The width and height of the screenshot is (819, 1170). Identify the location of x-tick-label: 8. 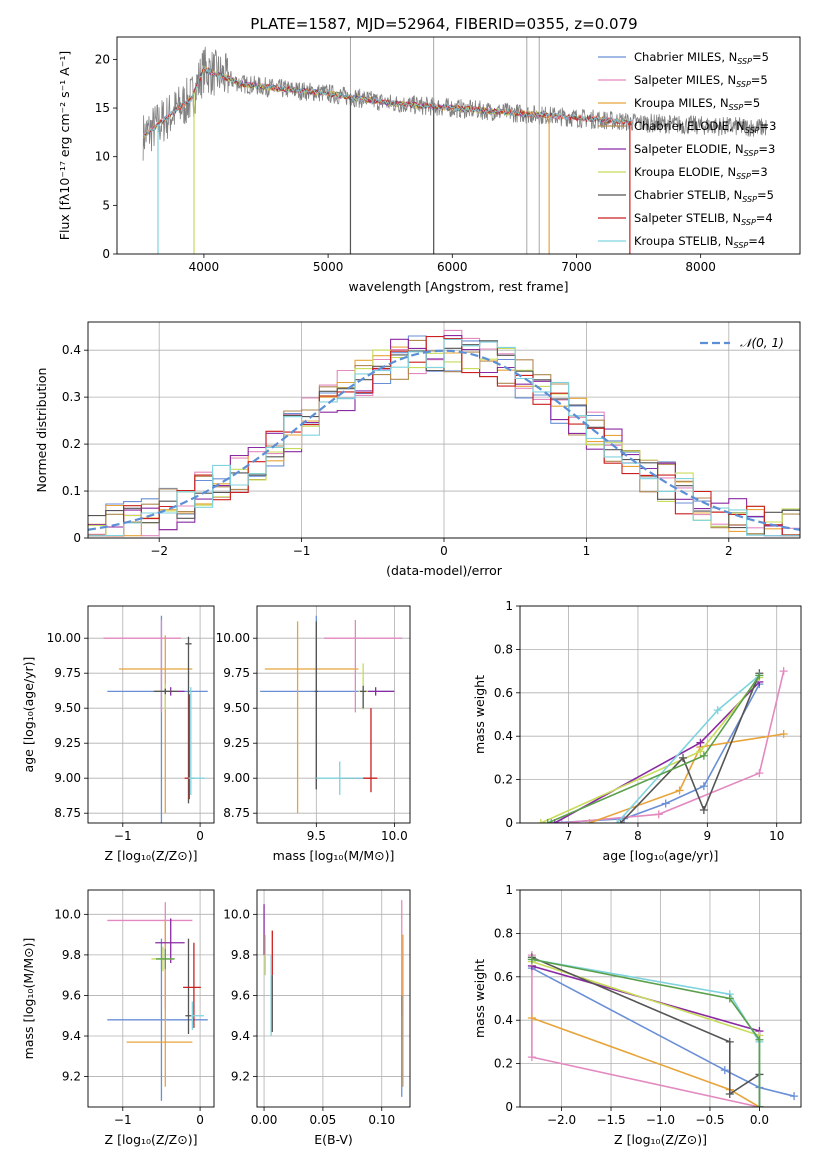
(638, 836).